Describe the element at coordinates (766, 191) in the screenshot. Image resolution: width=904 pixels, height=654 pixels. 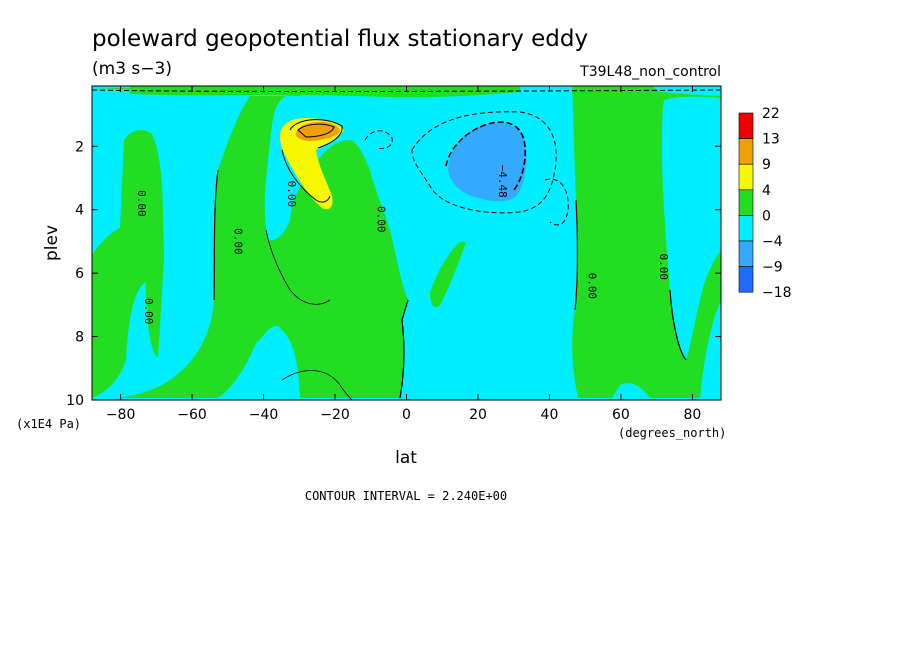
I see `legend-level-label: 4` at that location.